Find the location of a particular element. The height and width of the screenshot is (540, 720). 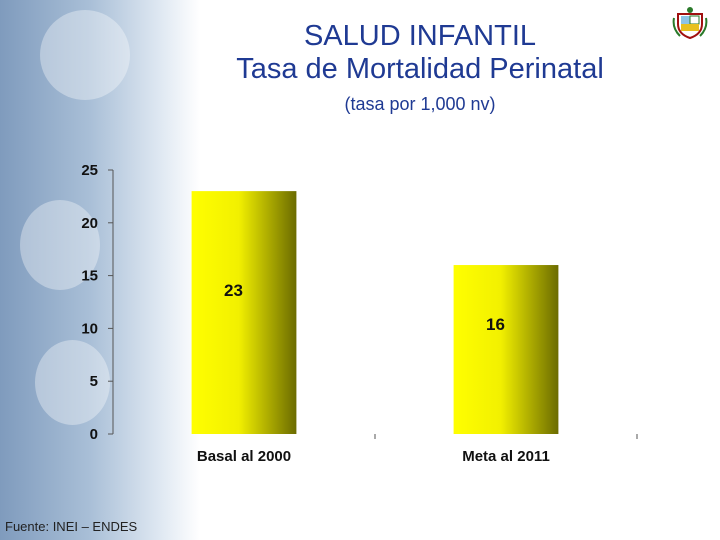

y-tick-label: 15 is located at coordinates (89, 276).